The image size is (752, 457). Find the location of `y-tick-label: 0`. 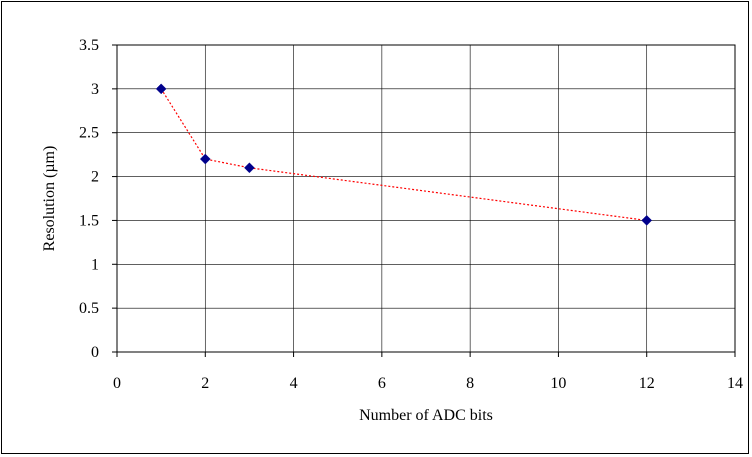

y-tick-label: 0 is located at coordinates (95, 352).